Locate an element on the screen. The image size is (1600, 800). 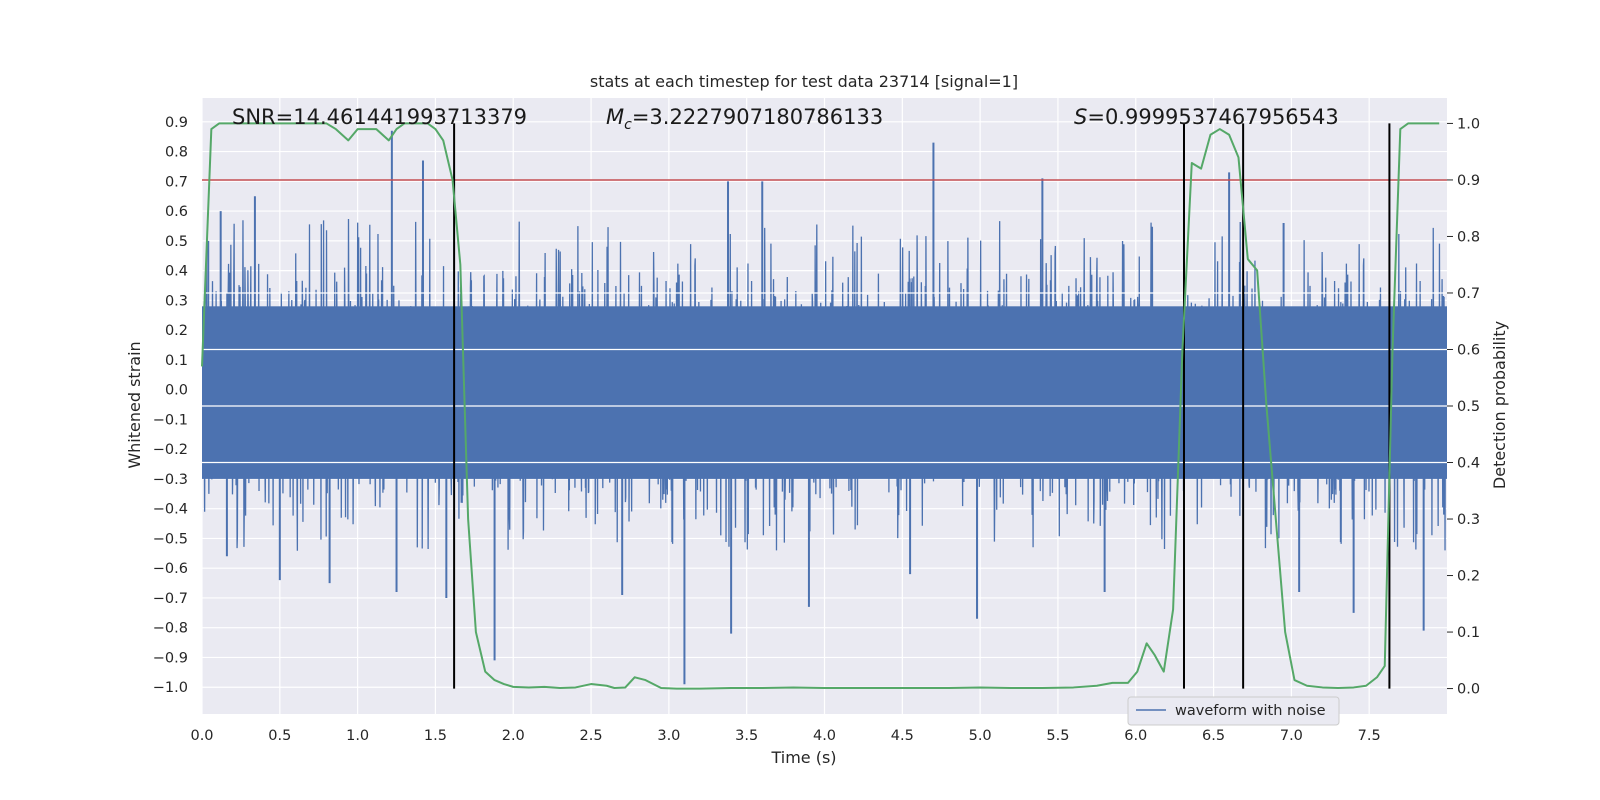
y2-tick-label: 0.5 is located at coordinates (1468, 407).